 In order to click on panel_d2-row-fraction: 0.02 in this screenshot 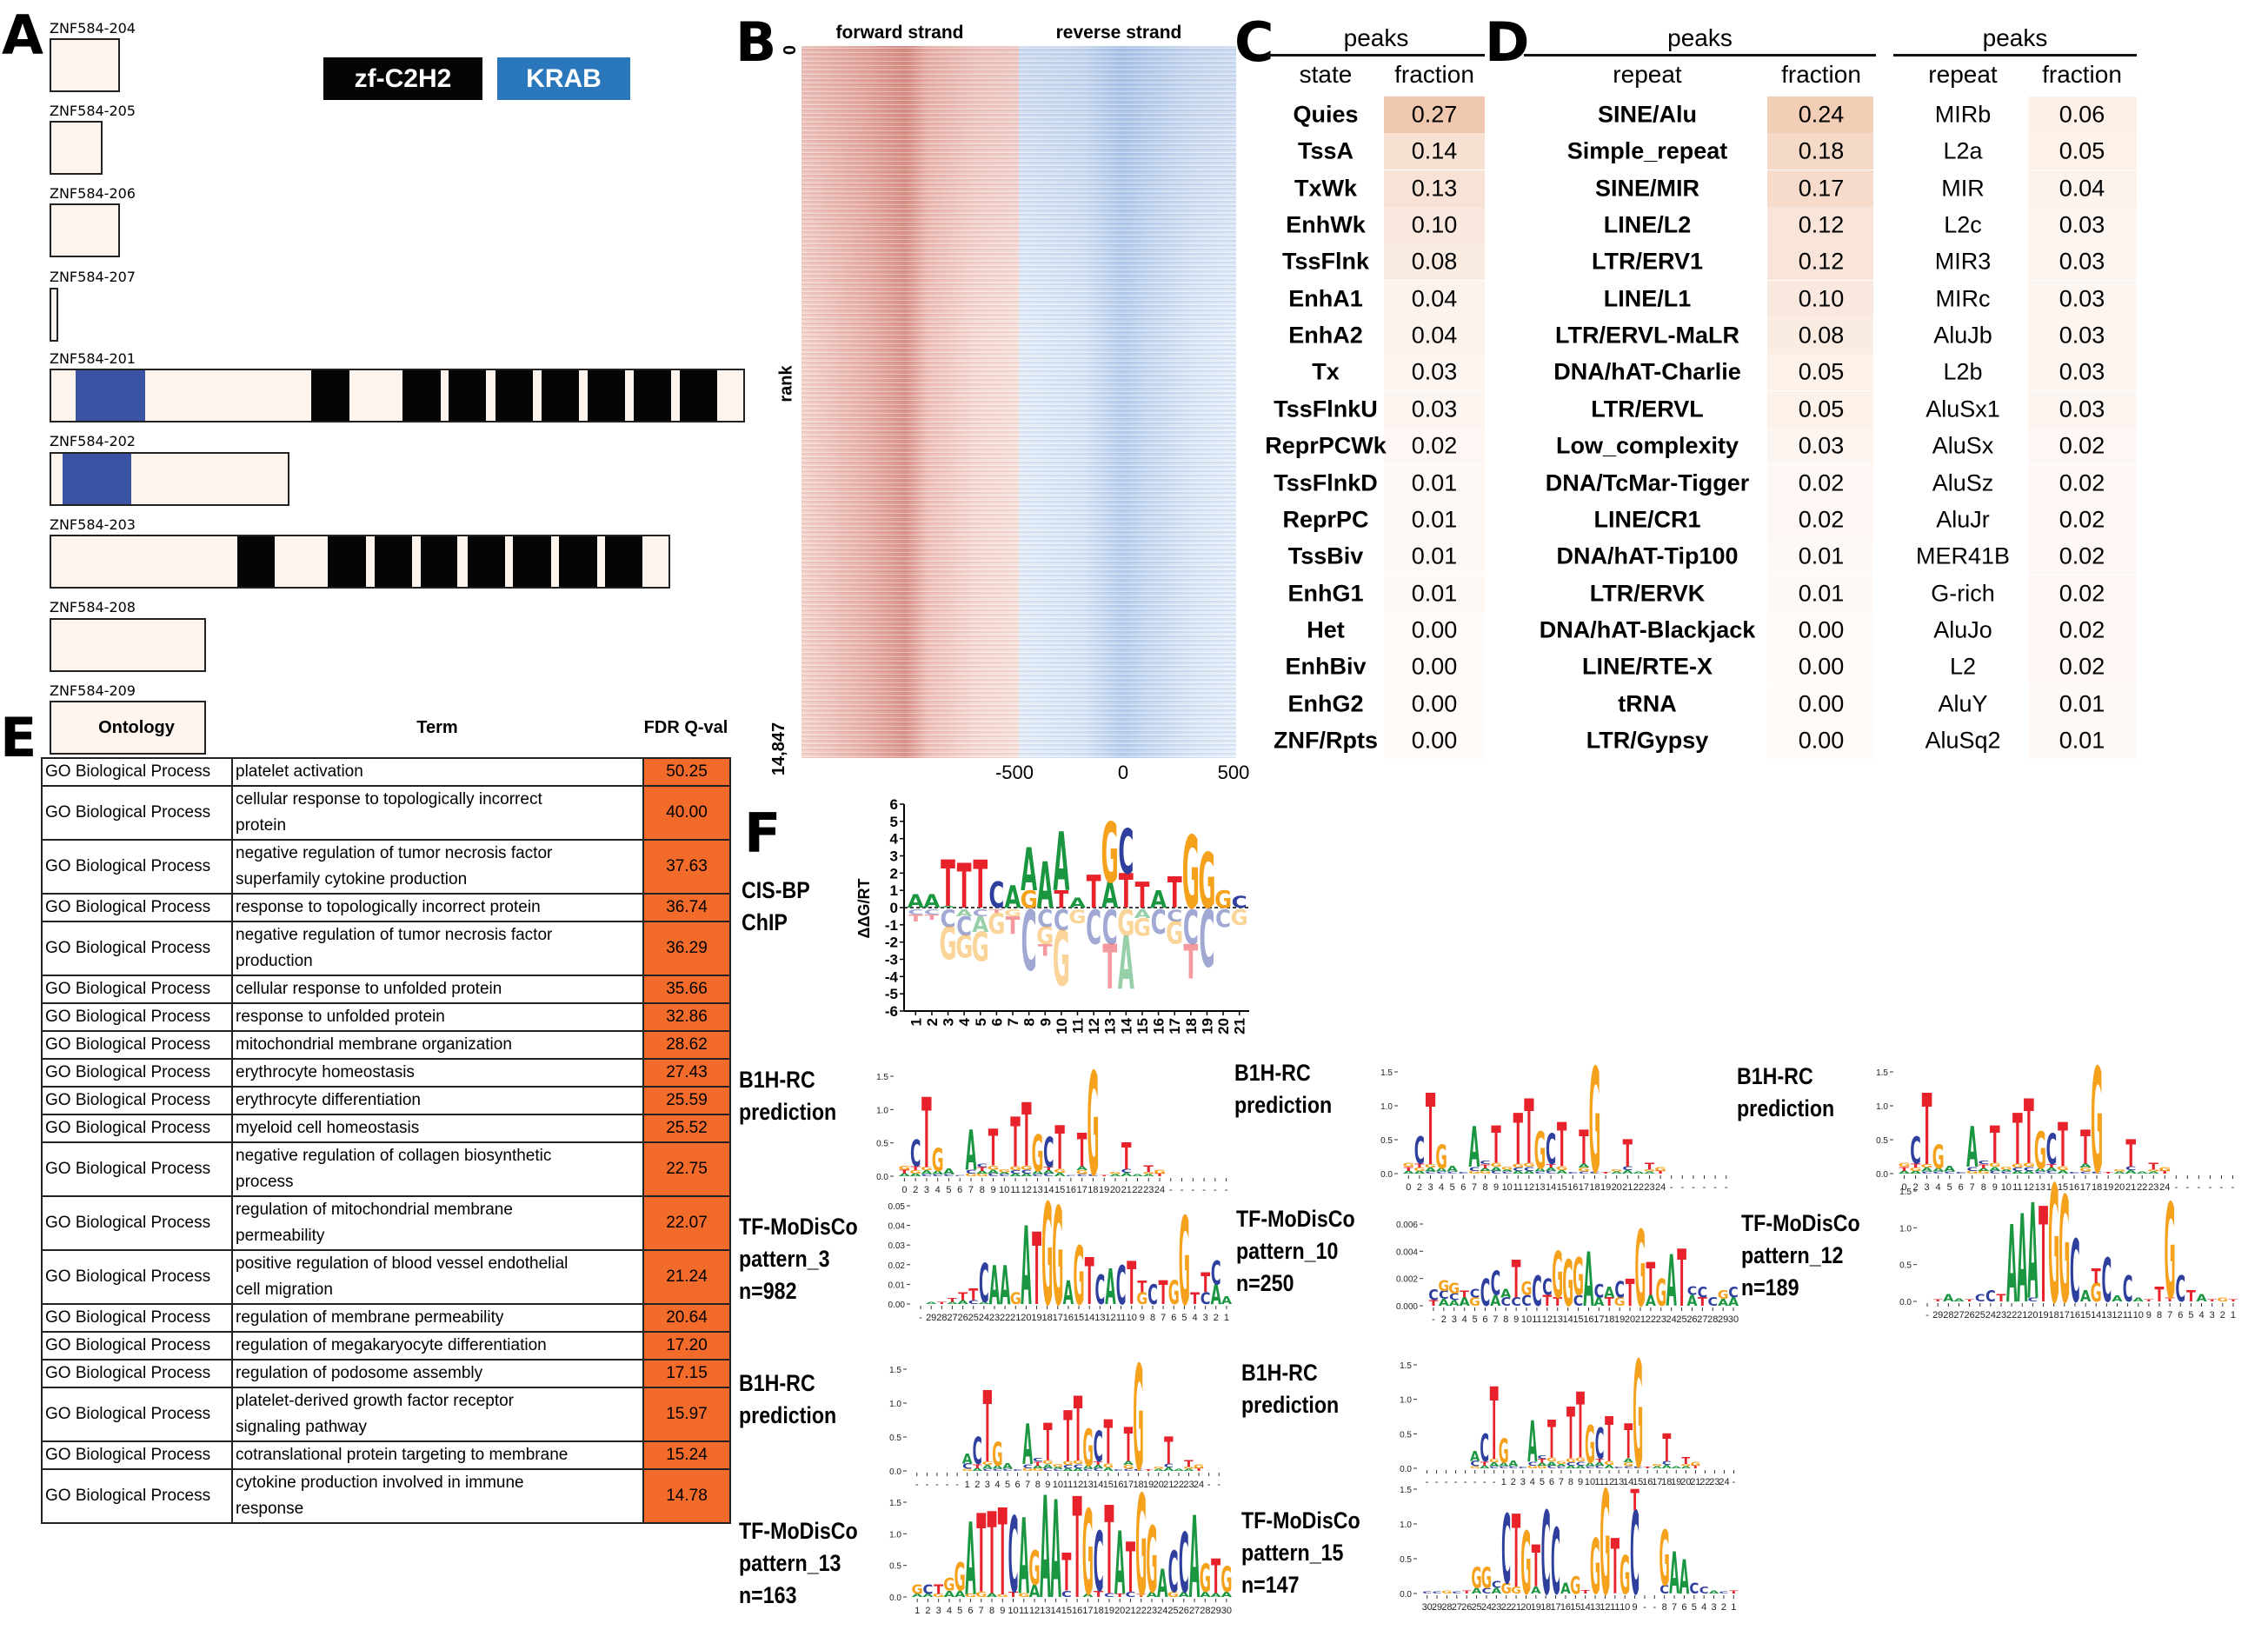, I will do `click(2082, 482)`.